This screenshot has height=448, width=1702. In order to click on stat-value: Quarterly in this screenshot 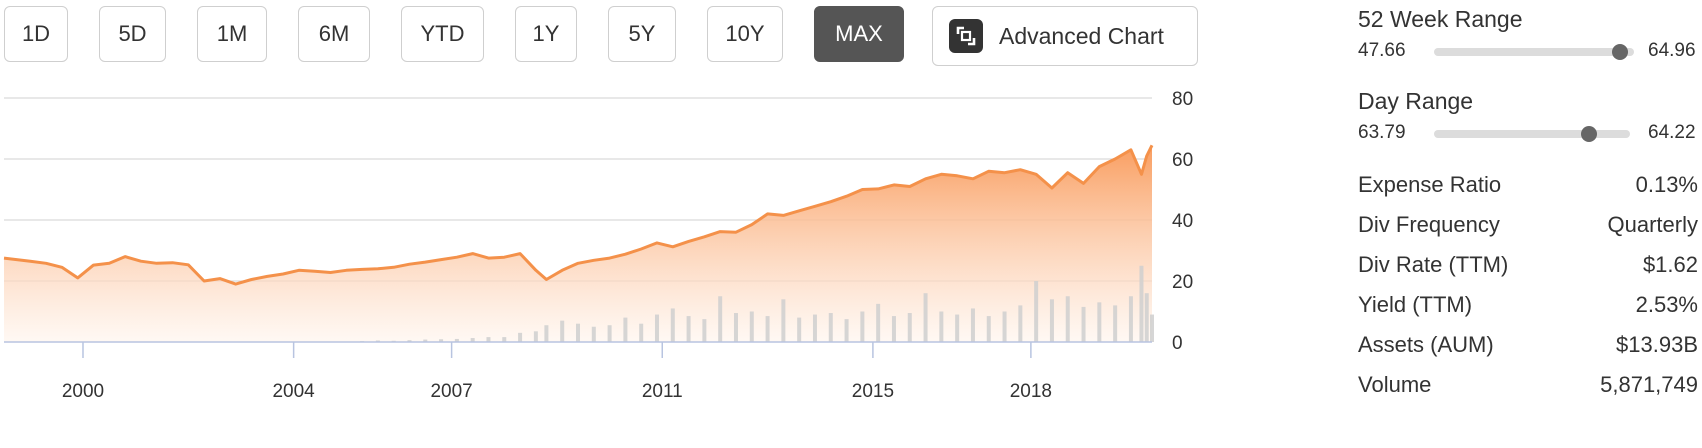, I will do `click(1652, 224)`.